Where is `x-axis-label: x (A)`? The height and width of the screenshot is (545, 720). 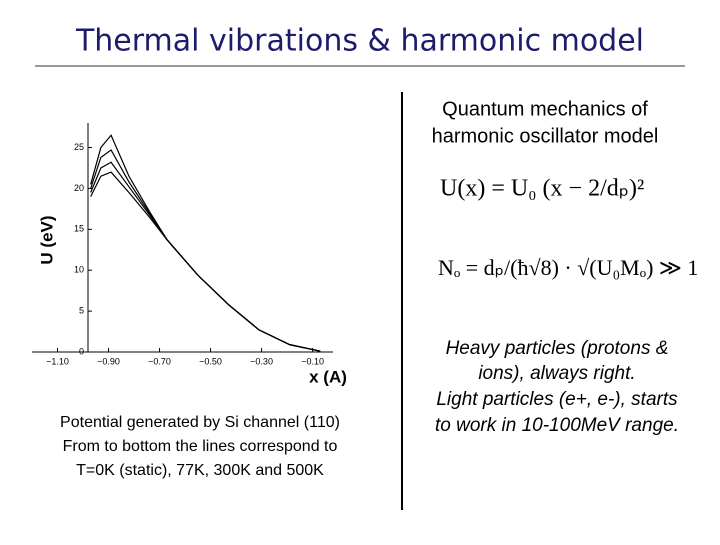
x-axis-label: x (A) is located at coordinates (328, 376).